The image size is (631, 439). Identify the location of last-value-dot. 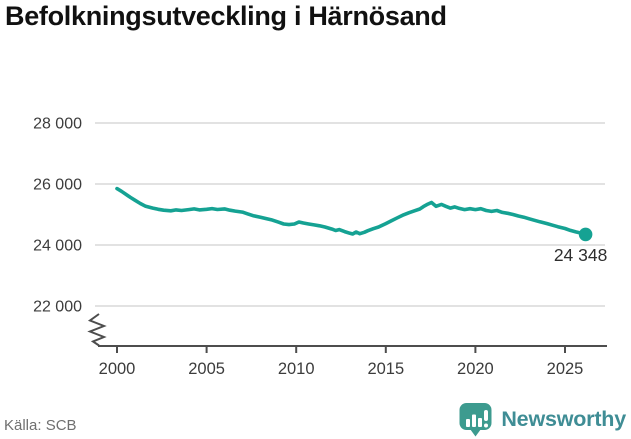
(585, 234).